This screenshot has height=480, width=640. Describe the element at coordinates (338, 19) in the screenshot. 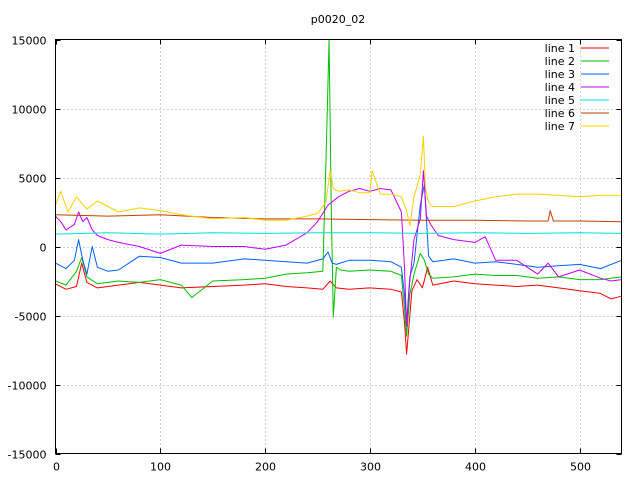

I see `chart-title: p0020_02` at that location.